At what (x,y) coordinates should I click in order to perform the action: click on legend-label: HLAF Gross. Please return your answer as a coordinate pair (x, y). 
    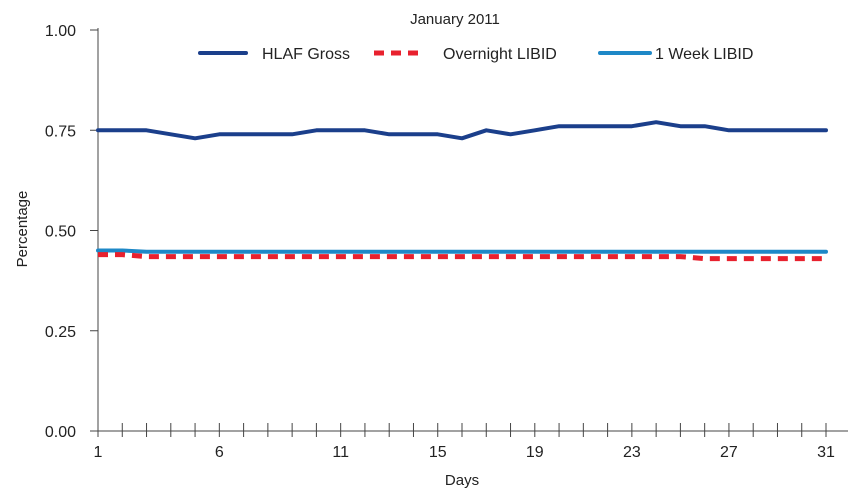
    Looking at the image, I should click on (306, 54).